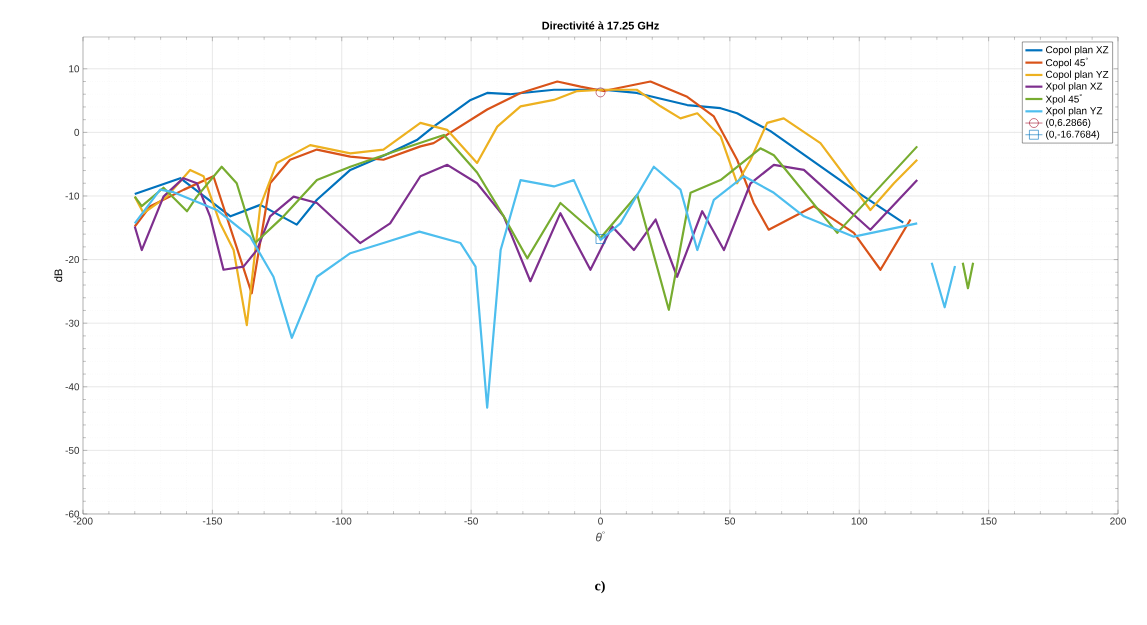 The width and height of the screenshot is (1147, 625). I want to click on x-tick-label: 150, so click(989, 521).